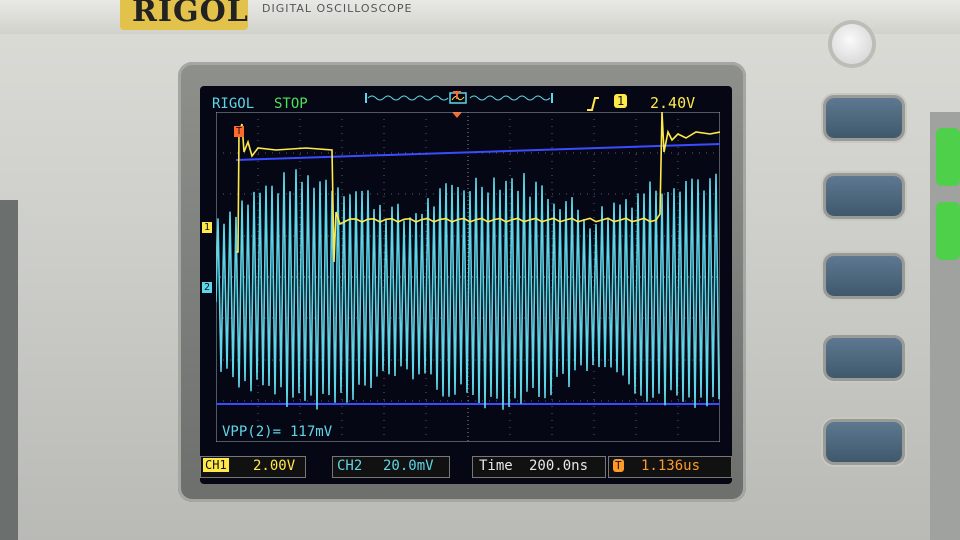 The image size is (960, 540). I want to click on run-stop-status: STOP, so click(291, 104).